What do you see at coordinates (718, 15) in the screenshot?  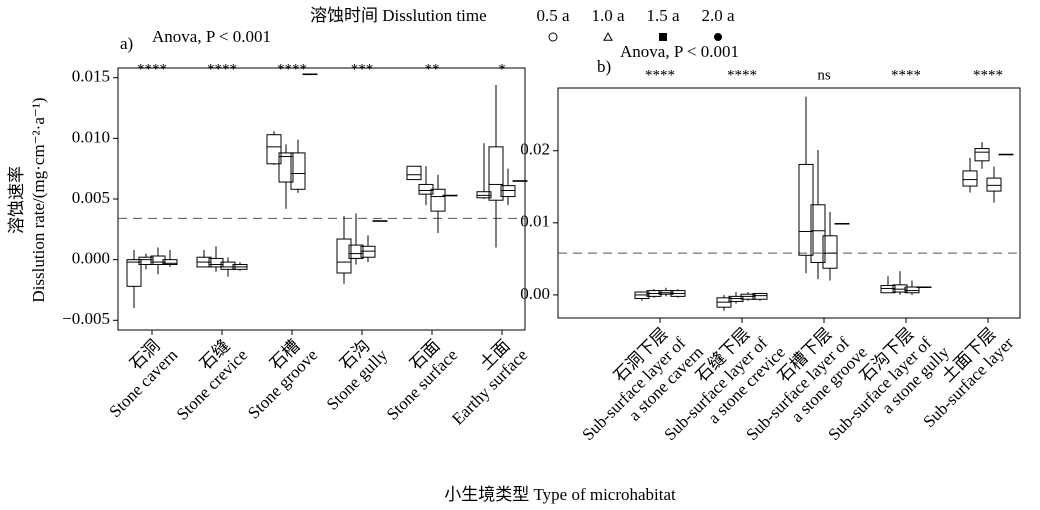 I see `legend-label: 2.0 a` at bounding box center [718, 15].